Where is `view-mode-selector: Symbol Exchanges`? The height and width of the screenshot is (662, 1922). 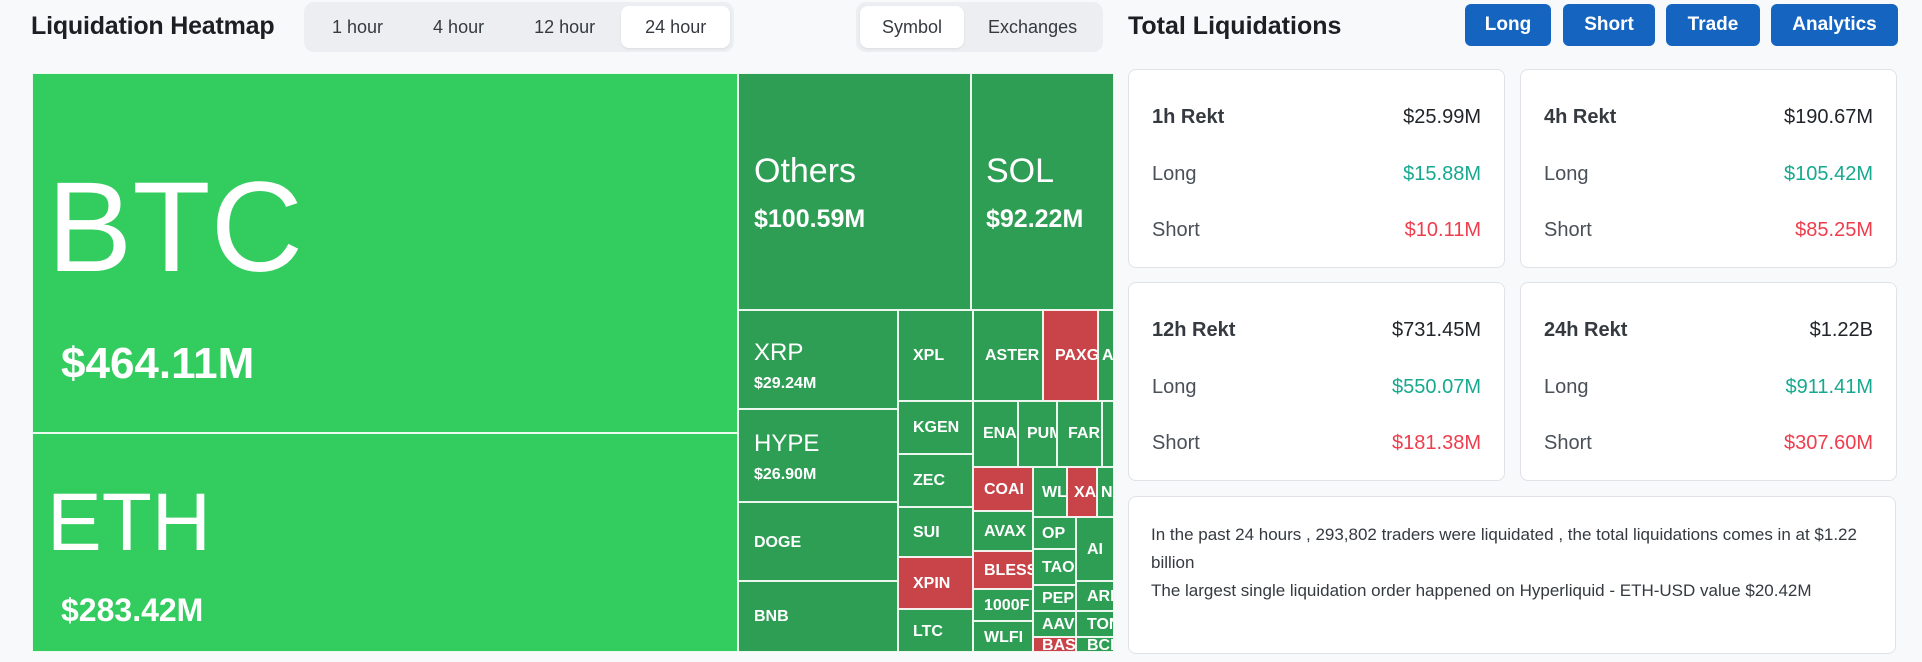 view-mode-selector: Symbol Exchanges is located at coordinates (980, 27).